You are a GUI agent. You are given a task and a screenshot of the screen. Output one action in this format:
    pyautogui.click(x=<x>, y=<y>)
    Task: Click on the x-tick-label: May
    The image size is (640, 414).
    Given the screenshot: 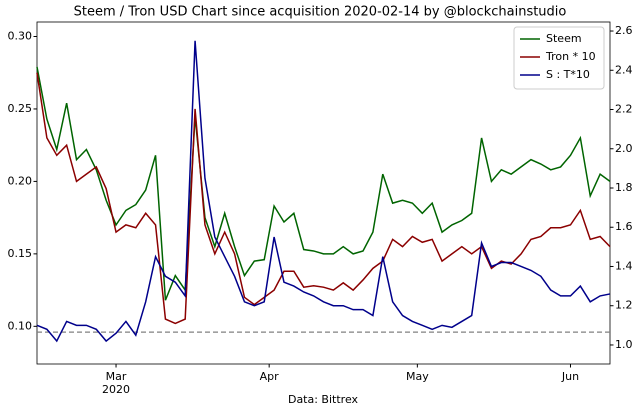 What is the action you would take?
    pyautogui.click(x=417, y=376)
    